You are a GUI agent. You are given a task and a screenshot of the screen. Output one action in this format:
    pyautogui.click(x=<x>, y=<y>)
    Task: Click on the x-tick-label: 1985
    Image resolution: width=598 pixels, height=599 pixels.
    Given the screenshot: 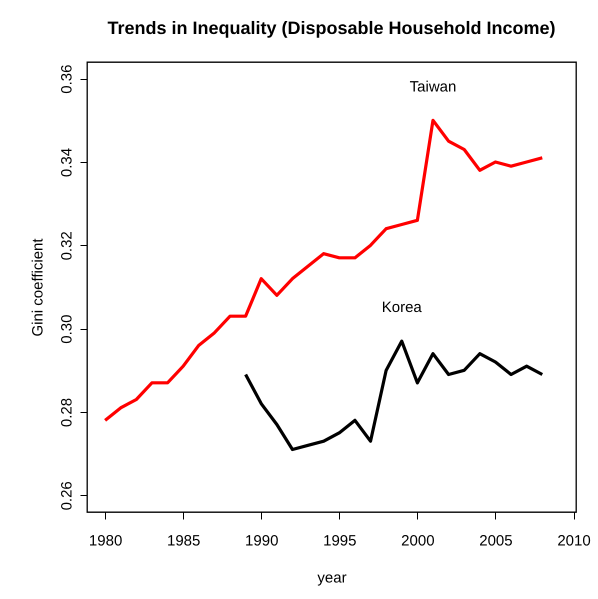 What is the action you would take?
    pyautogui.click(x=183, y=541)
    